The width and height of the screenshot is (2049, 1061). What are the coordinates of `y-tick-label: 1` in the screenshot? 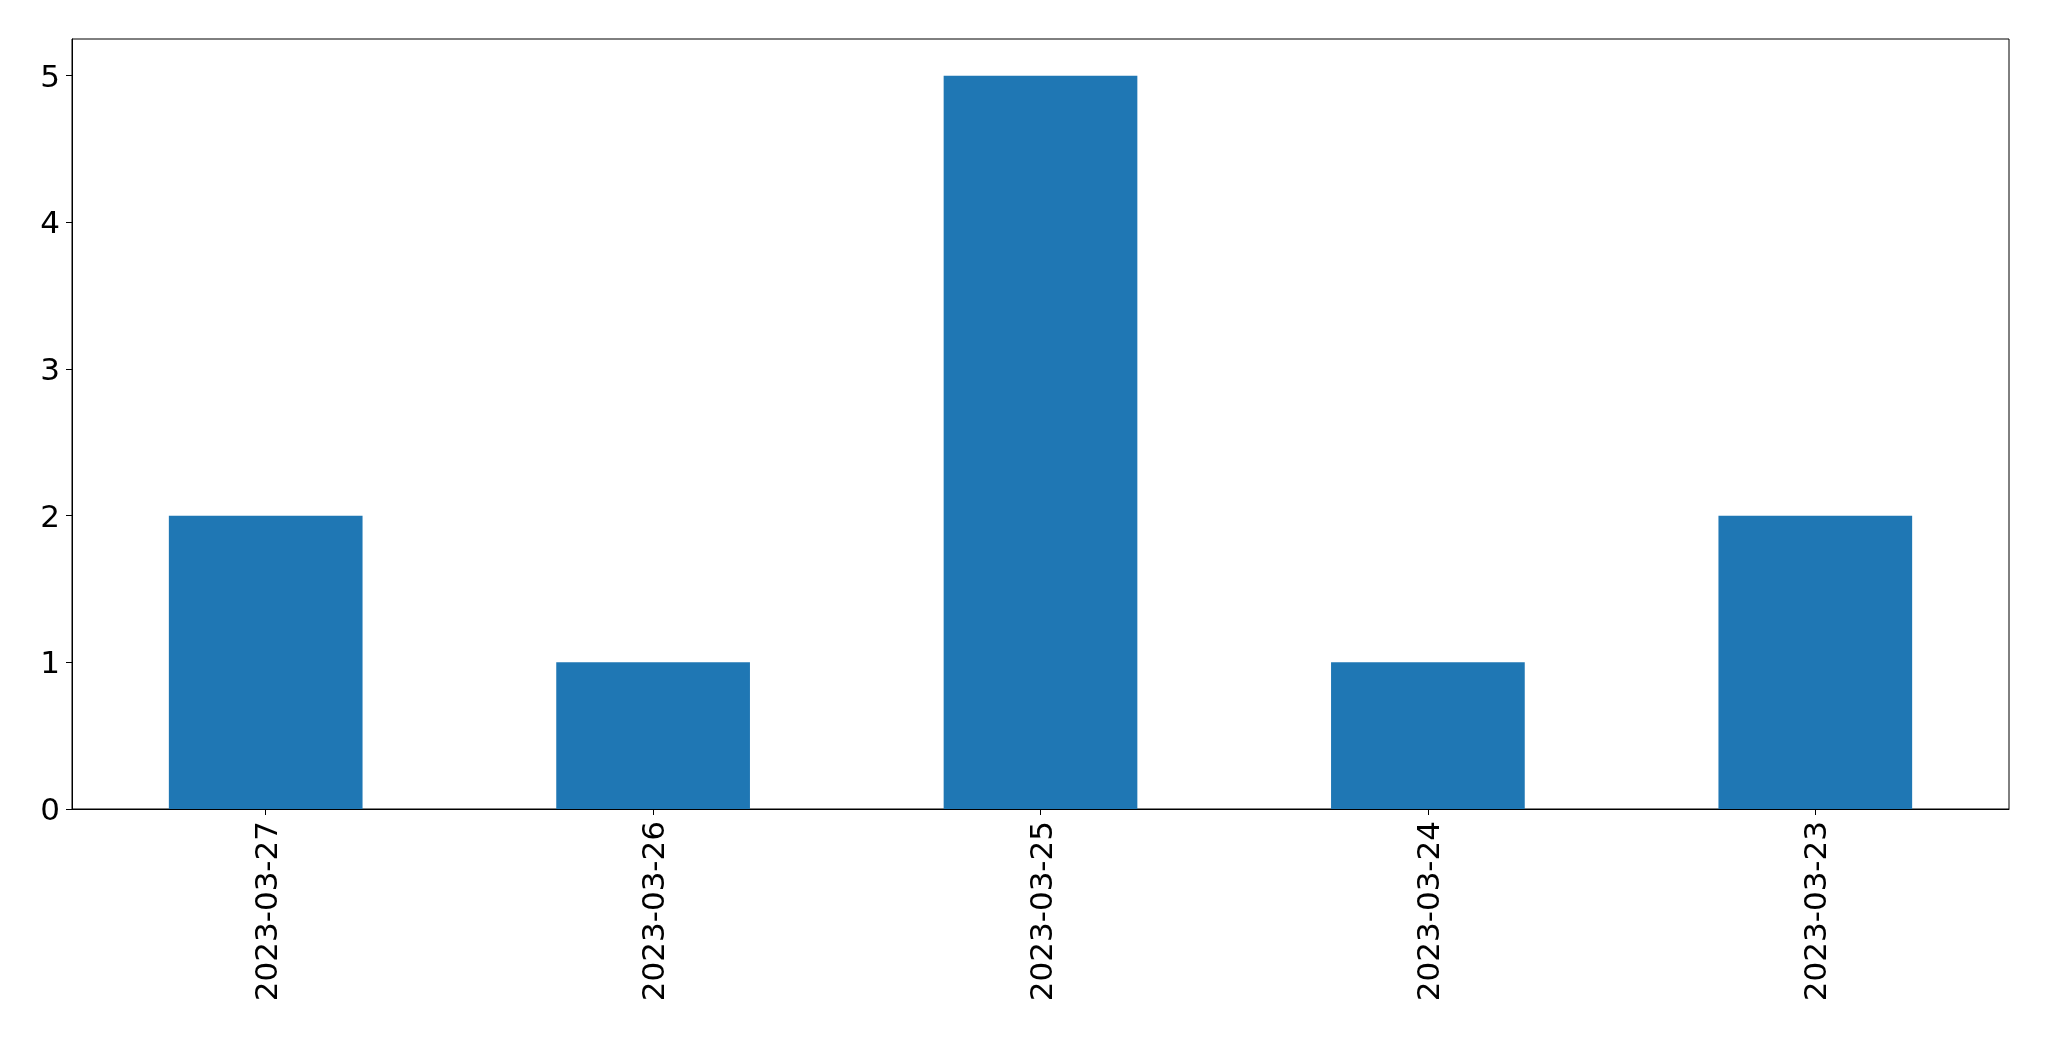 It's located at (50, 662).